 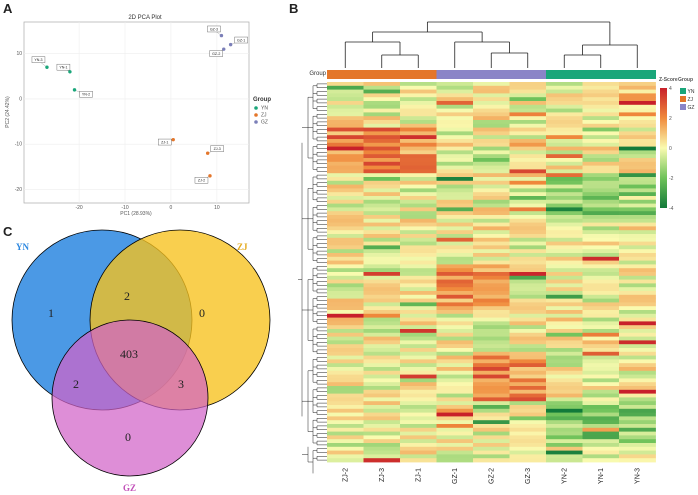 I want to click on column-labels: ZJ-2 ZJ-3 ZJ-1 GZ-1 GZ-2 GZ-3 YN-2 YN-1 YN-3, so click(x=491, y=476).